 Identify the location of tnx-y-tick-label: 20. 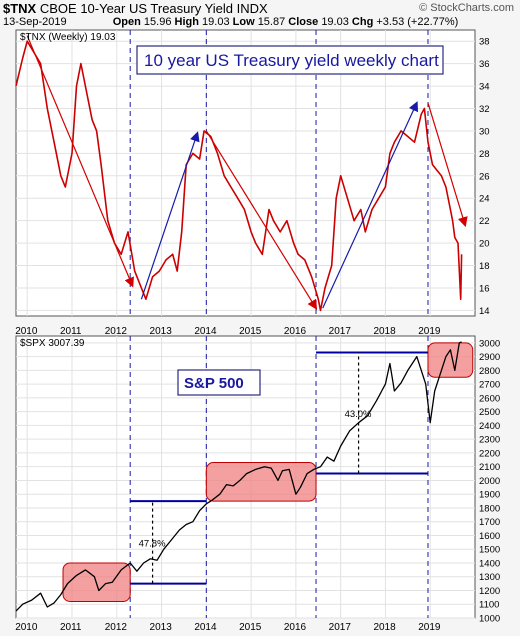
(484, 244).